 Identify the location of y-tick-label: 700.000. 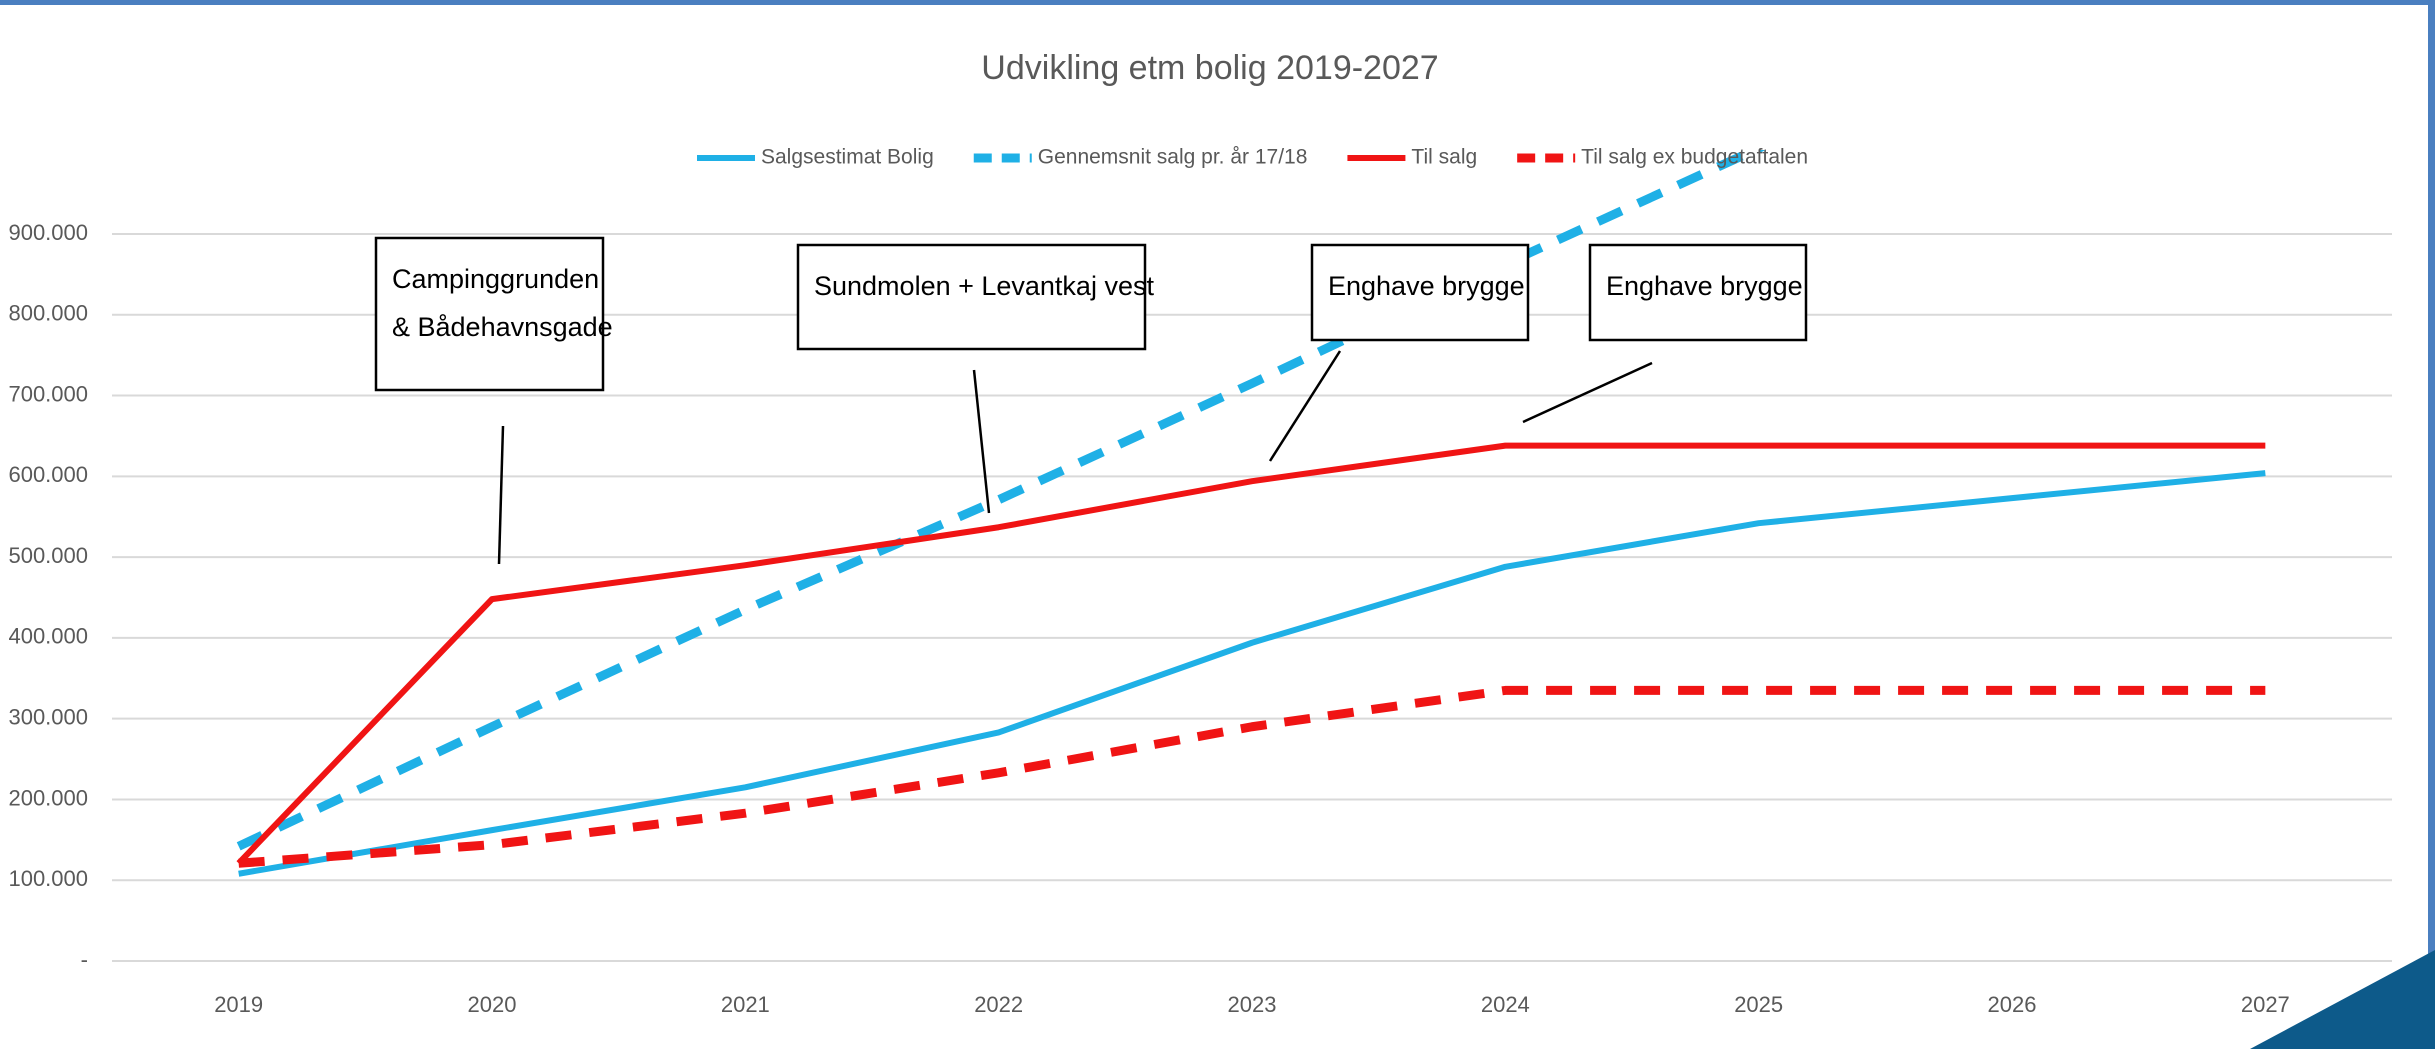
(48, 393).